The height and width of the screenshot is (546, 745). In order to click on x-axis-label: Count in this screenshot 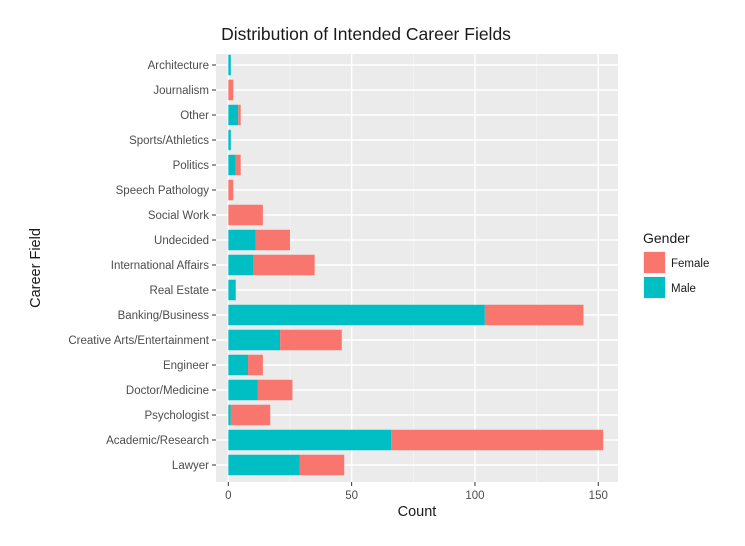, I will do `click(417, 512)`.